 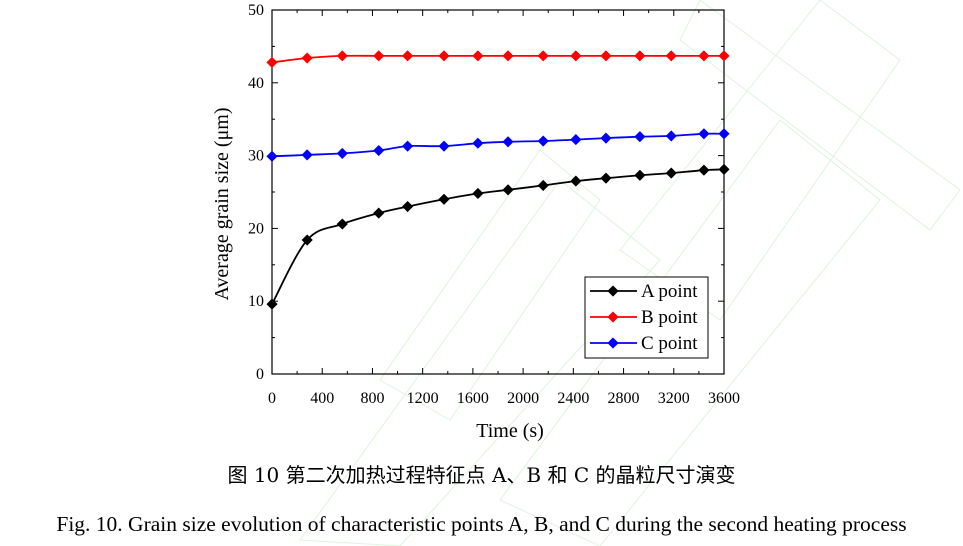 What do you see at coordinates (260, 374) in the screenshot?
I see `y-tick-label: 0` at bounding box center [260, 374].